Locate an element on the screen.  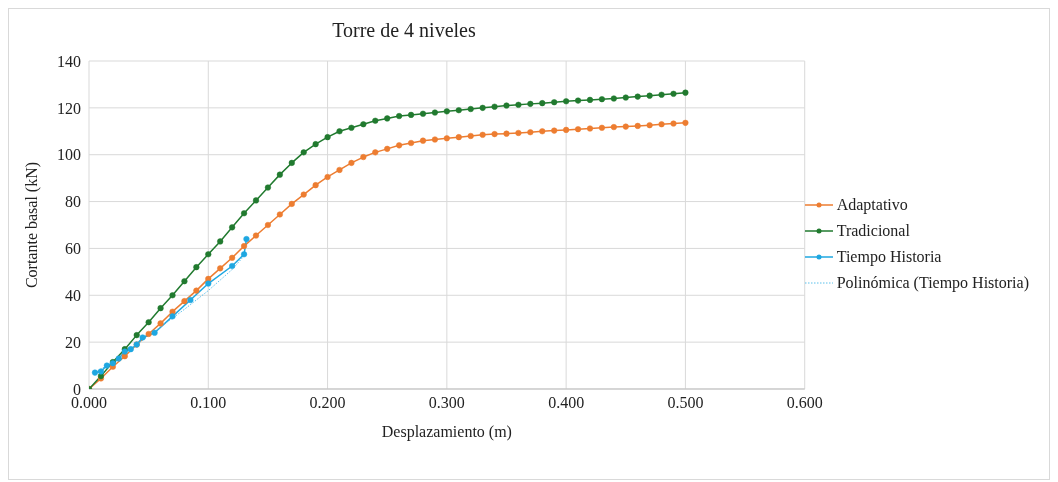
y-axis-title: Cortante basal (kN) is located at coordinates (31, 225).